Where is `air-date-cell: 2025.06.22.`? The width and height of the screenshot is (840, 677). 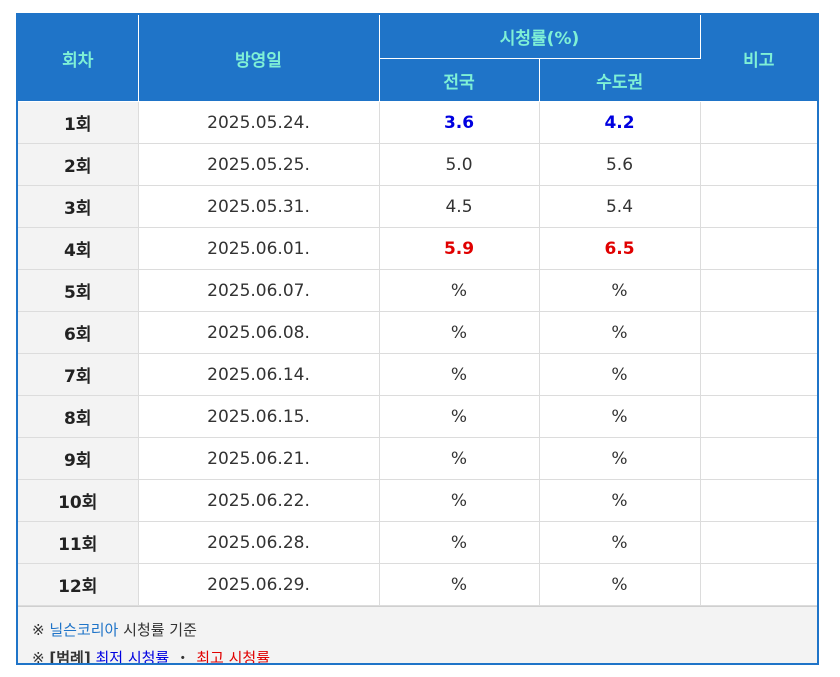
air-date-cell: 2025.06.22. is located at coordinates (259, 500).